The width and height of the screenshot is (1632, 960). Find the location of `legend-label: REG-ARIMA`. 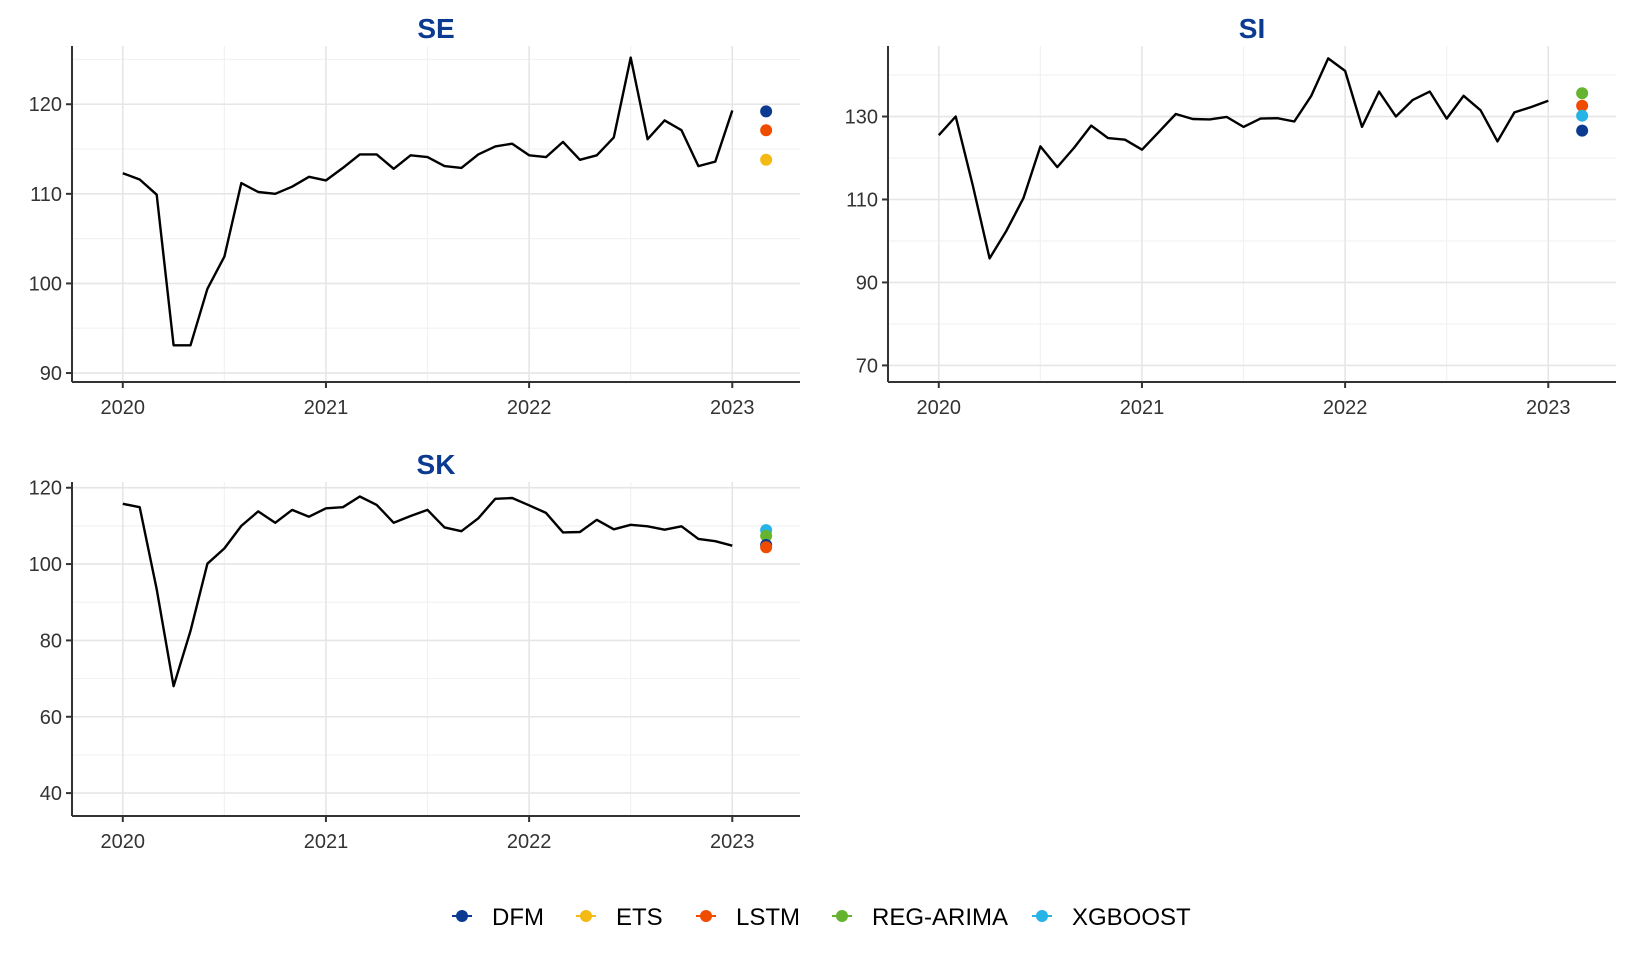

legend-label: REG-ARIMA is located at coordinates (940, 917).